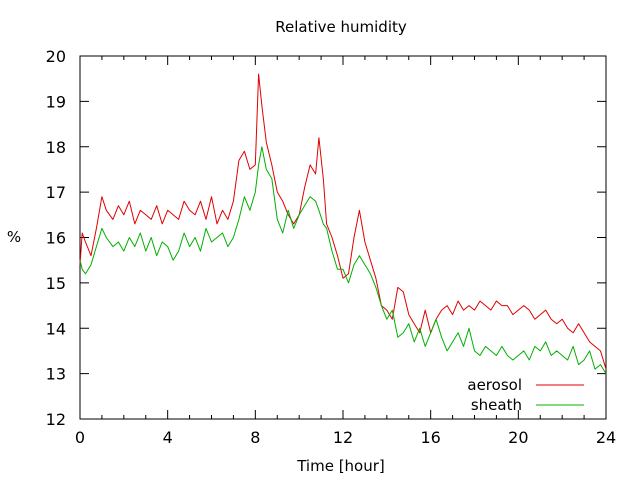 This screenshot has height=480, width=640. What do you see at coordinates (340, 466) in the screenshot?
I see `x-axis-title: Time [hour]` at bounding box center [340, 466].